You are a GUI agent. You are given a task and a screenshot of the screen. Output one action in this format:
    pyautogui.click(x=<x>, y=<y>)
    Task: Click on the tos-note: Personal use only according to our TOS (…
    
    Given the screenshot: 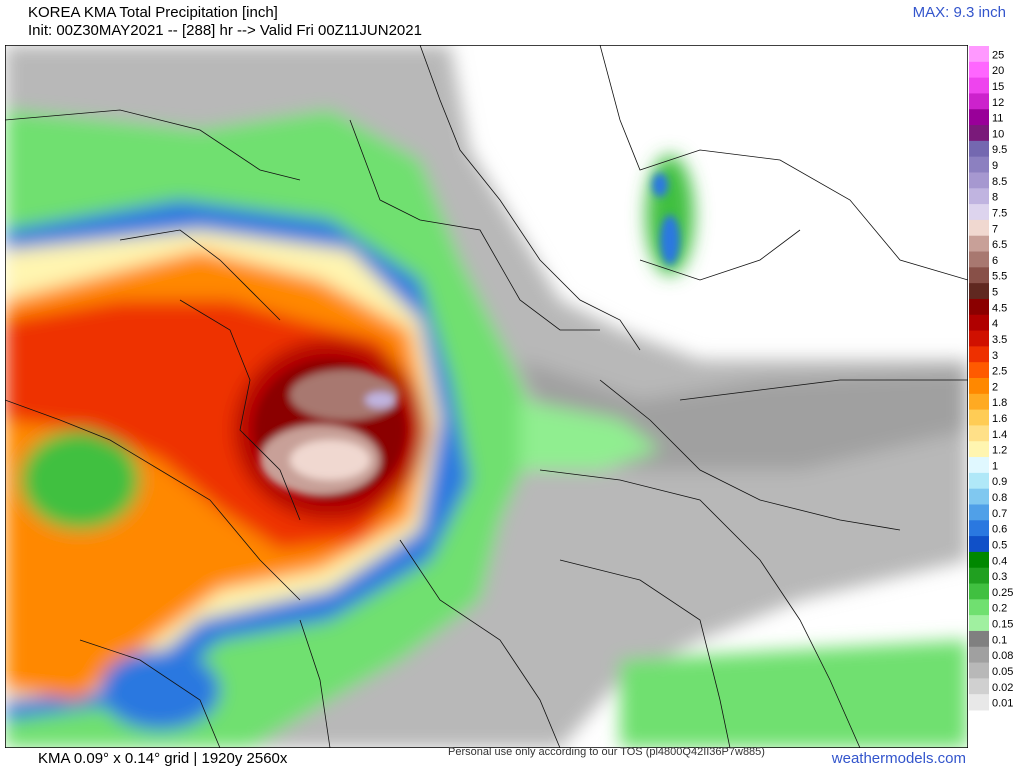 What is the action you would take?
    pyautogui.click(x=606, y=752)
    